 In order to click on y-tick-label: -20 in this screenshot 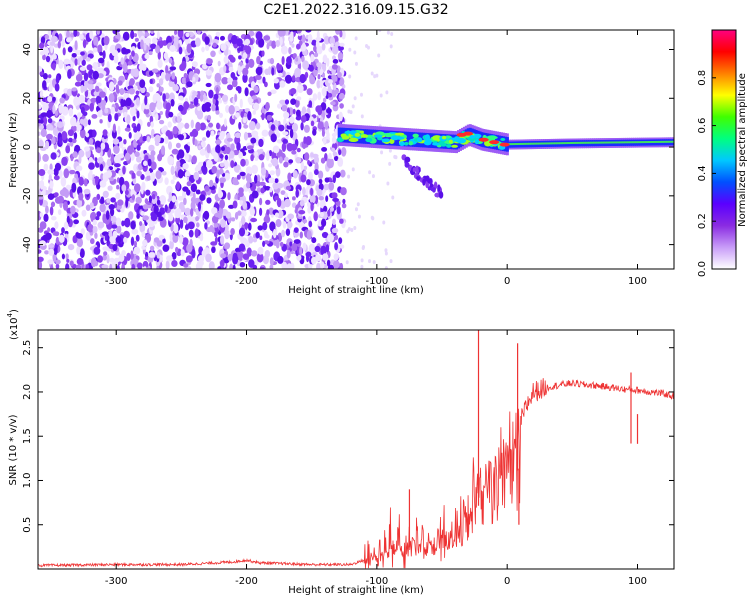, I will do `click(27, 196)`.